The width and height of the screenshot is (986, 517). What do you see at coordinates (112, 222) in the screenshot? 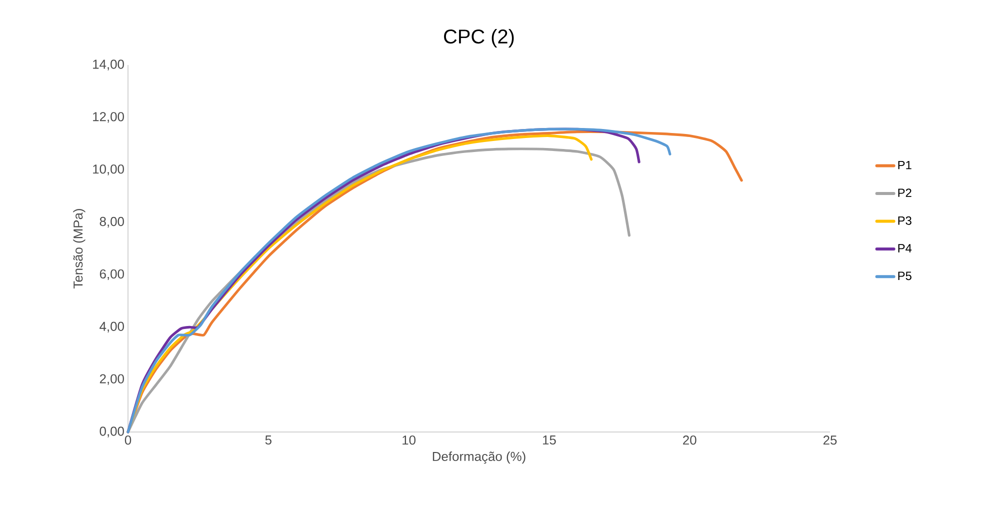
I see `y-tick-label: 8,00` at bounding box center [112, 222].